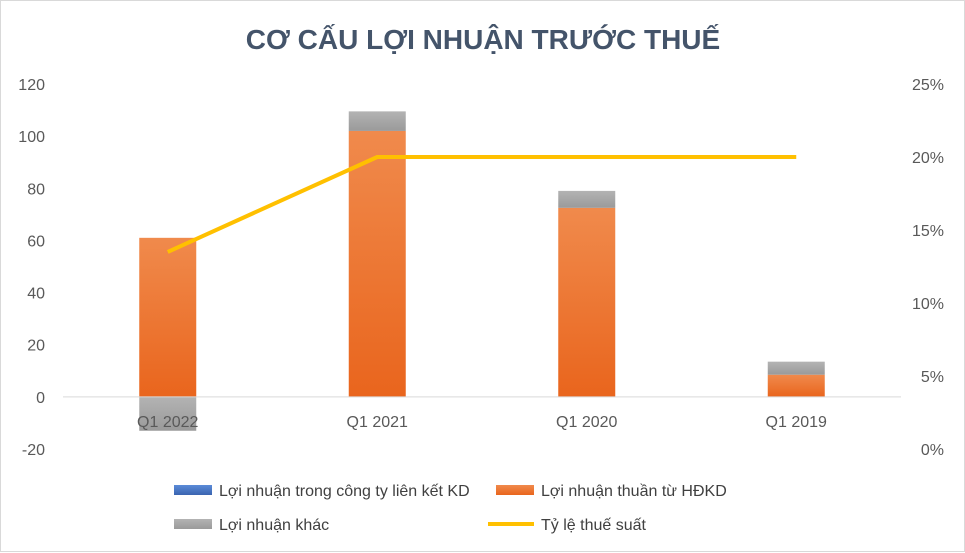 The image size is (965, 553). Describe the element at coordinates (928, 304) in the screenshot. I see `right-tick-label: 10%` at that location.